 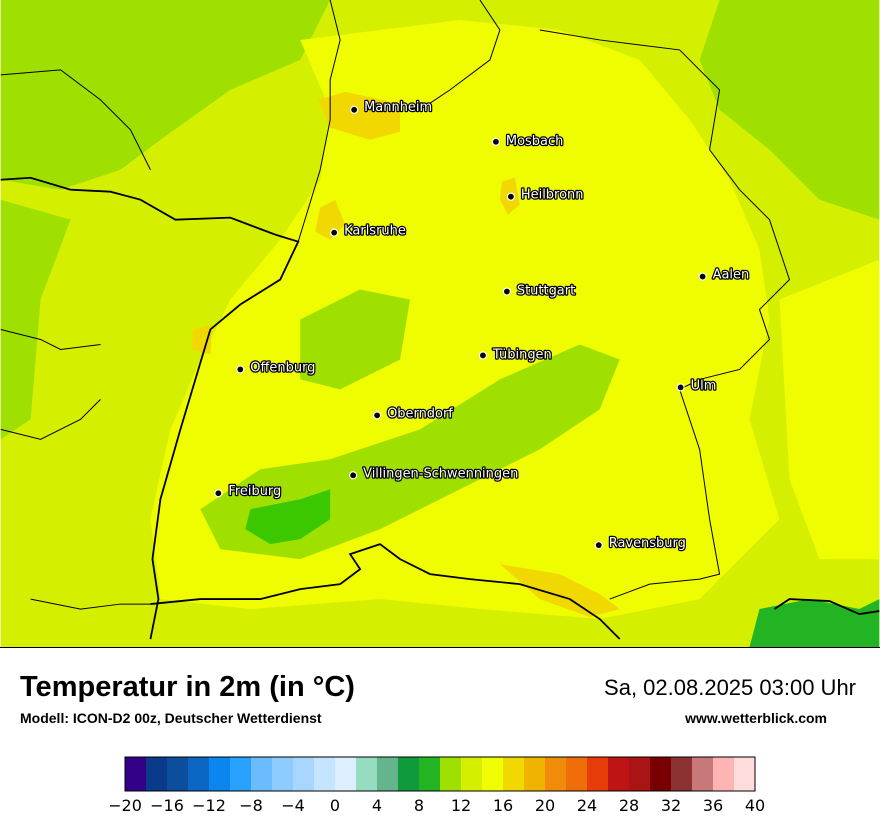 I want to click on legend-ticks: −20 −16 −12 −8 −4 0 4 8 12 16 20 24 28 32 36 40, so click(x=437, y=805).